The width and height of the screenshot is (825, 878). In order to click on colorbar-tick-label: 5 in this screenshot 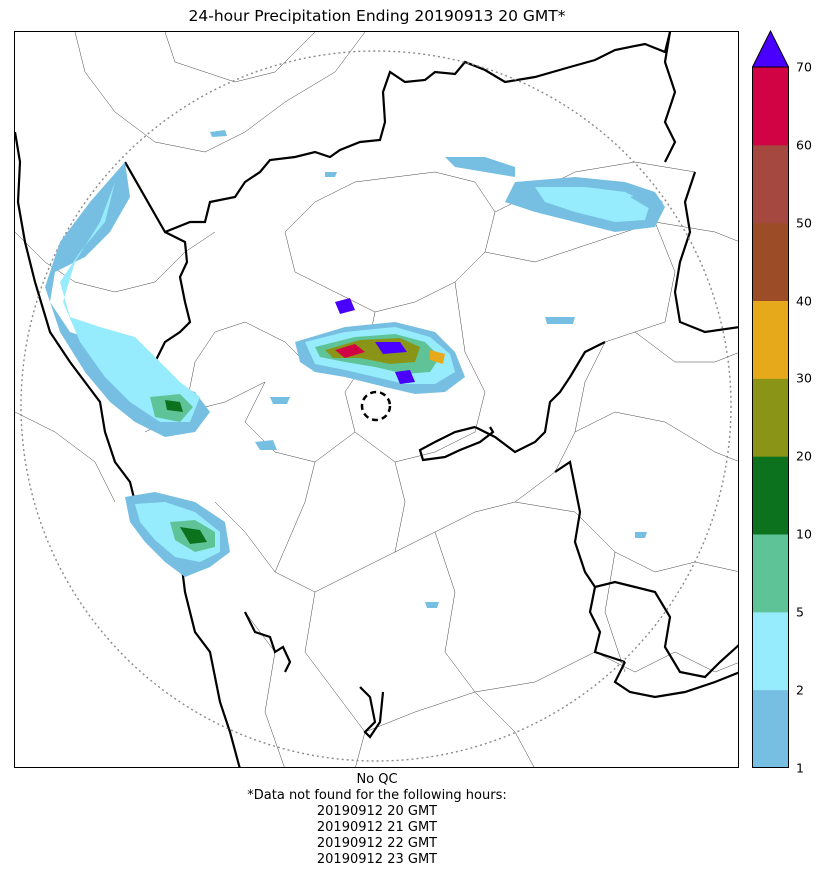, I will do `click(800, 612)`.